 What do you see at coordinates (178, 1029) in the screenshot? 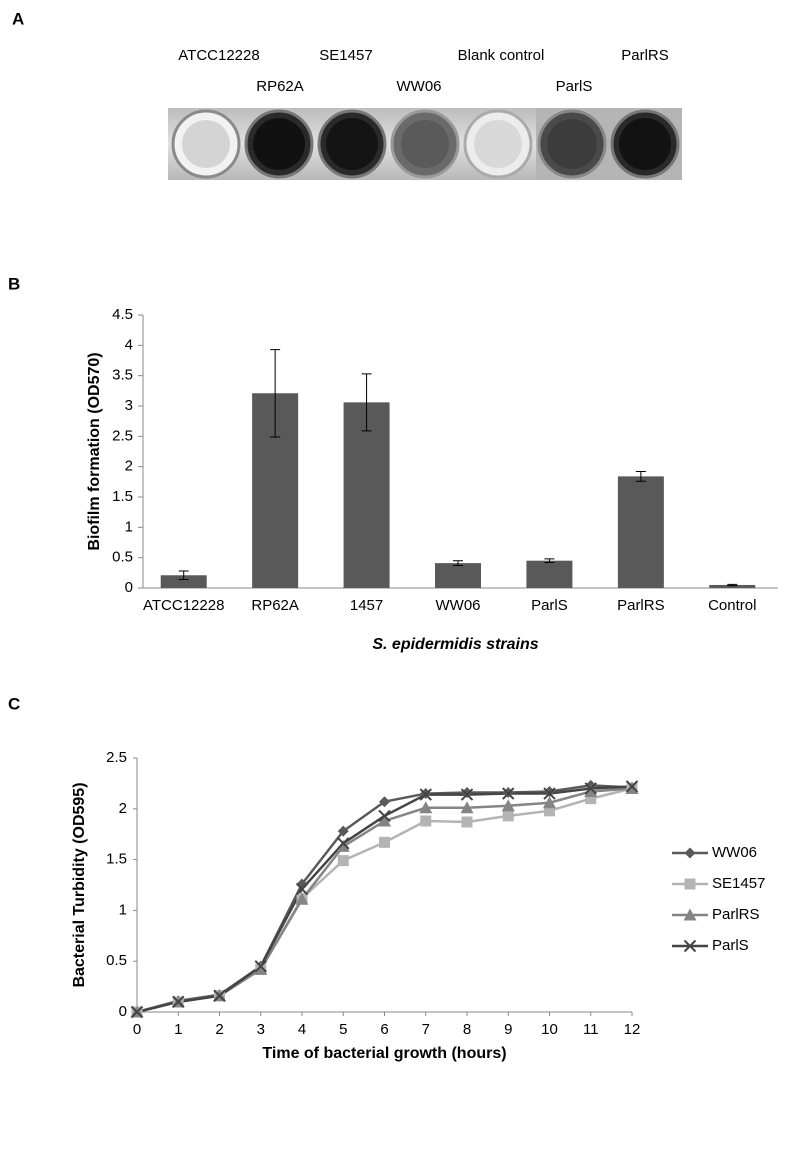
I see `x-tick-label: 1` at bounding box center [178, 1029].